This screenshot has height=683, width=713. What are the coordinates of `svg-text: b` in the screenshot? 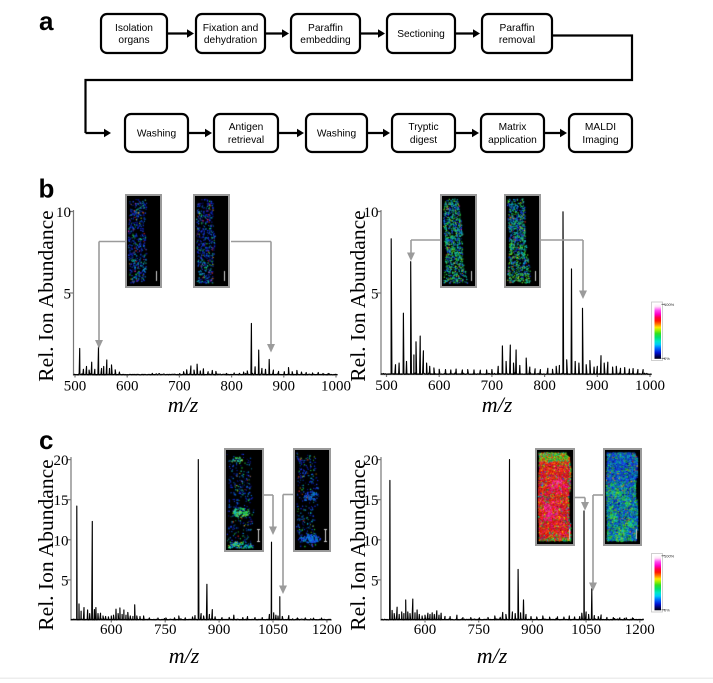 It's located at (47, 189).